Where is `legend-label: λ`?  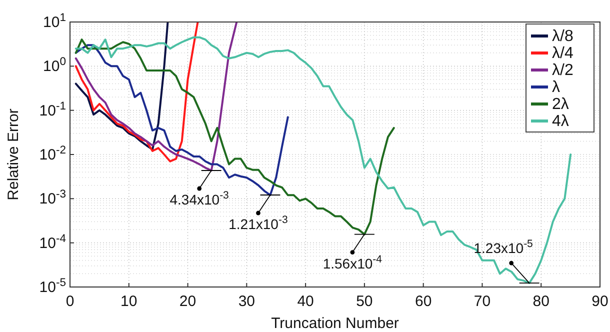 legend-label: λ is located at coordinates (556, 87).